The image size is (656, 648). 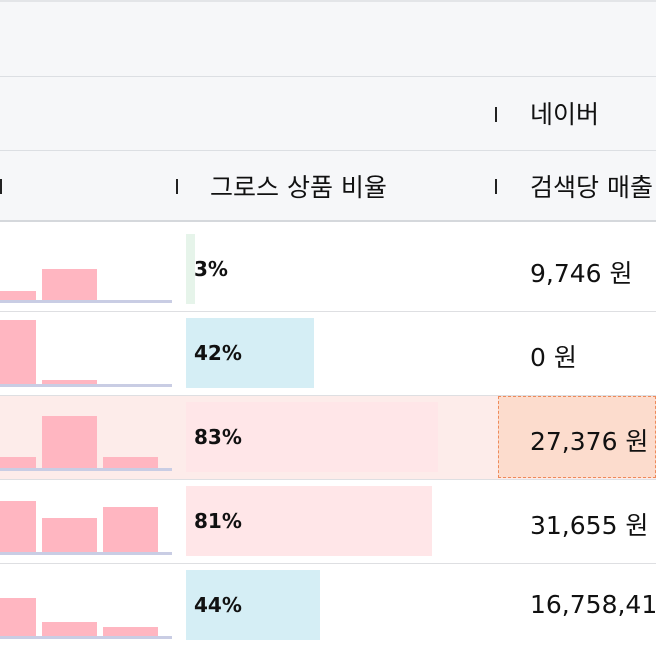 I want to click on table-row: 3% 9,746 원, so click(x=328, y=270).